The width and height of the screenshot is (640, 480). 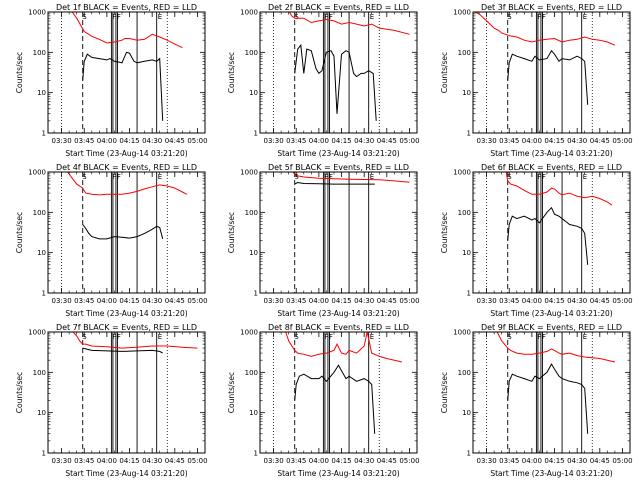 What do you see at coordinates (551, 167) in the screenshot?
I see `panel-title: Det 6f BLACK = Events, RED = LLD` at bounding box center [551, 167].